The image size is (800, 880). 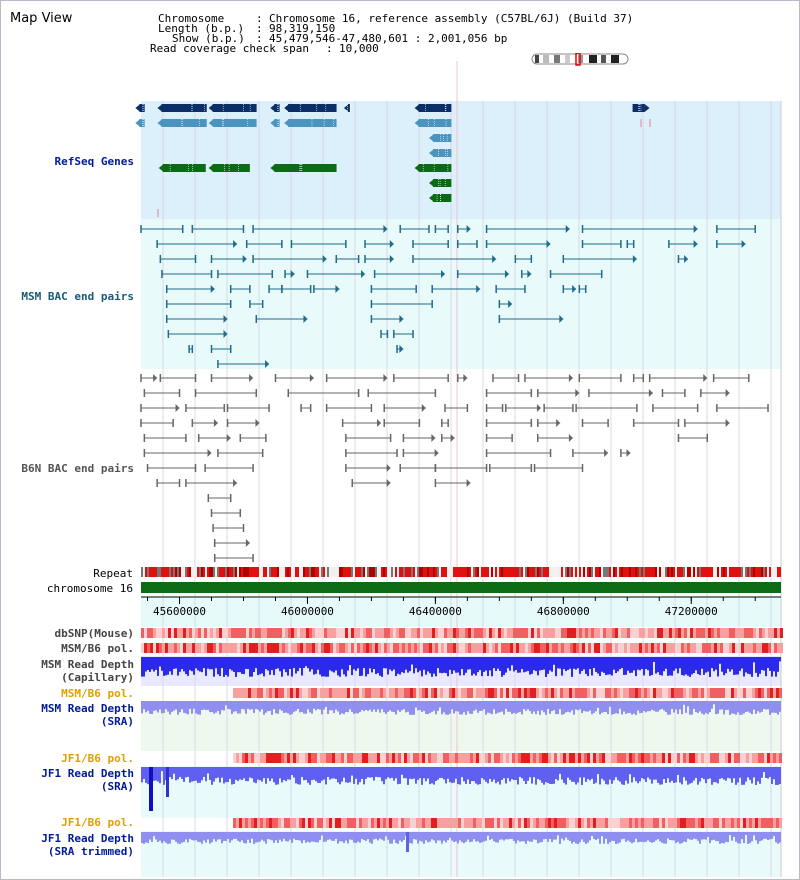 What do you see at coordinates (312, 108) in the screenshot?
I see `refseq-gene` at bounding box center [312, 108].